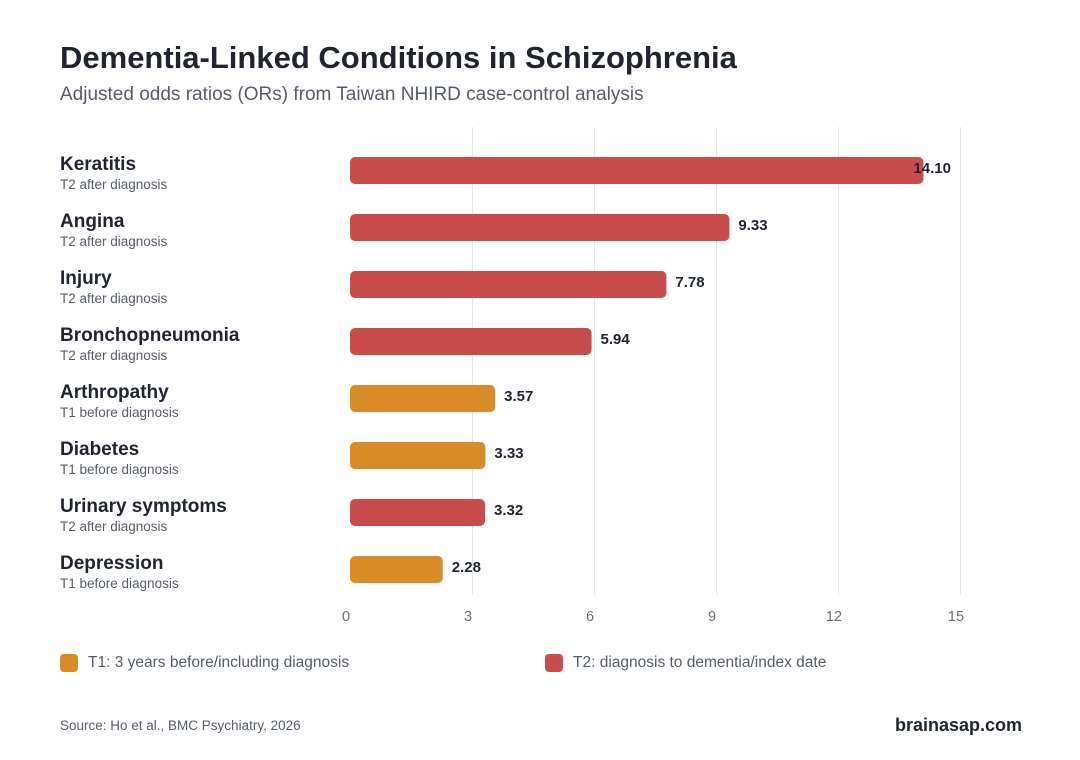 The width and height of the screenshot is (1080, 760). What do you see at coordinates (590, 617) in the screenshot?
I see `x-tick-label: 6` at bounding box center [590, 617].